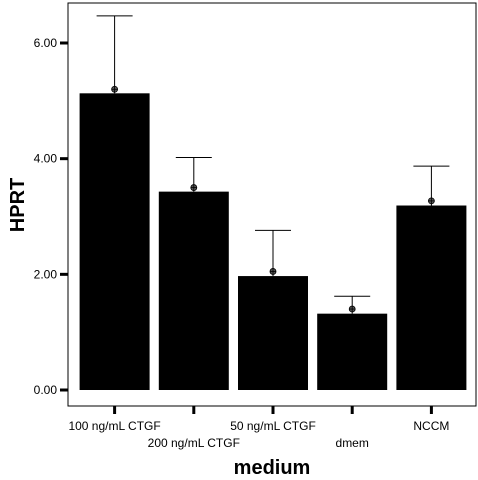 This screenshot has height=480, width=478. What do you see at coordinates (194, 443) in the screenshot?
I see `x-tick-label: 200 ng/mL CTGF` at bounding box center [194, 443].